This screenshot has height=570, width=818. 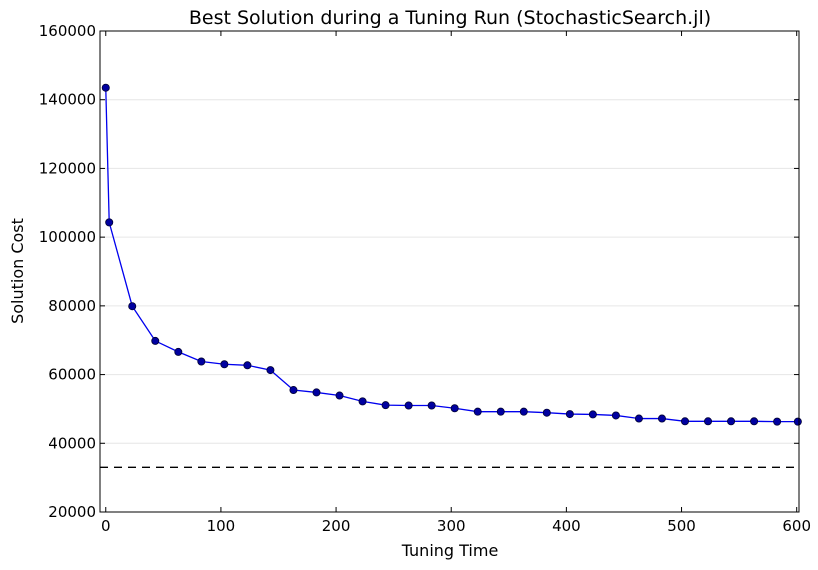 What do you see at coordinates (67, 237) in the screenshot?
I see `y-tick-label: 100000` at bounding box center [67, 237].